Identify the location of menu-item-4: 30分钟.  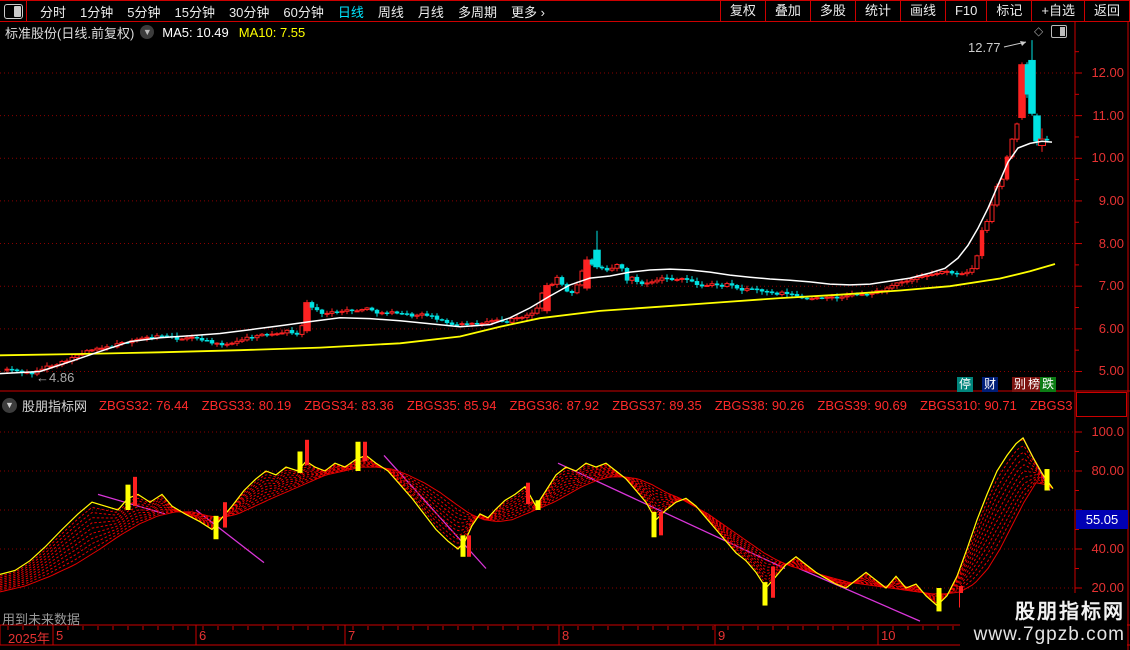
(249, 12).